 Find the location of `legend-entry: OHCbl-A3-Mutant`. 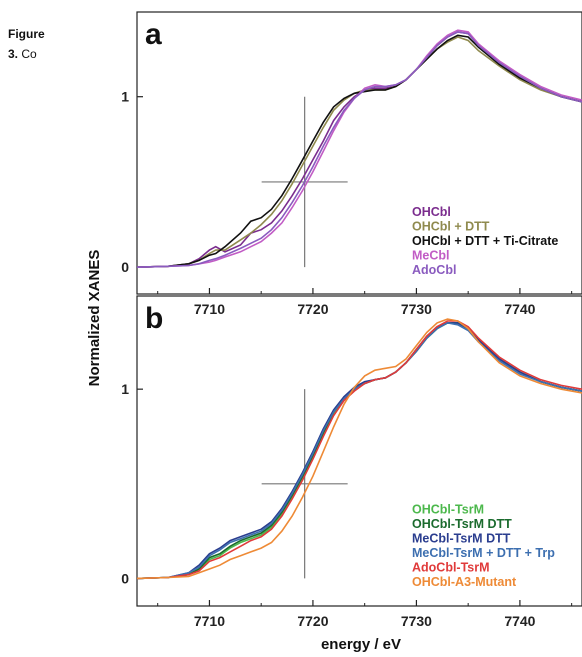

legend-entry: OHCbl-A3-Mutant is located at coordinates (464, 582).